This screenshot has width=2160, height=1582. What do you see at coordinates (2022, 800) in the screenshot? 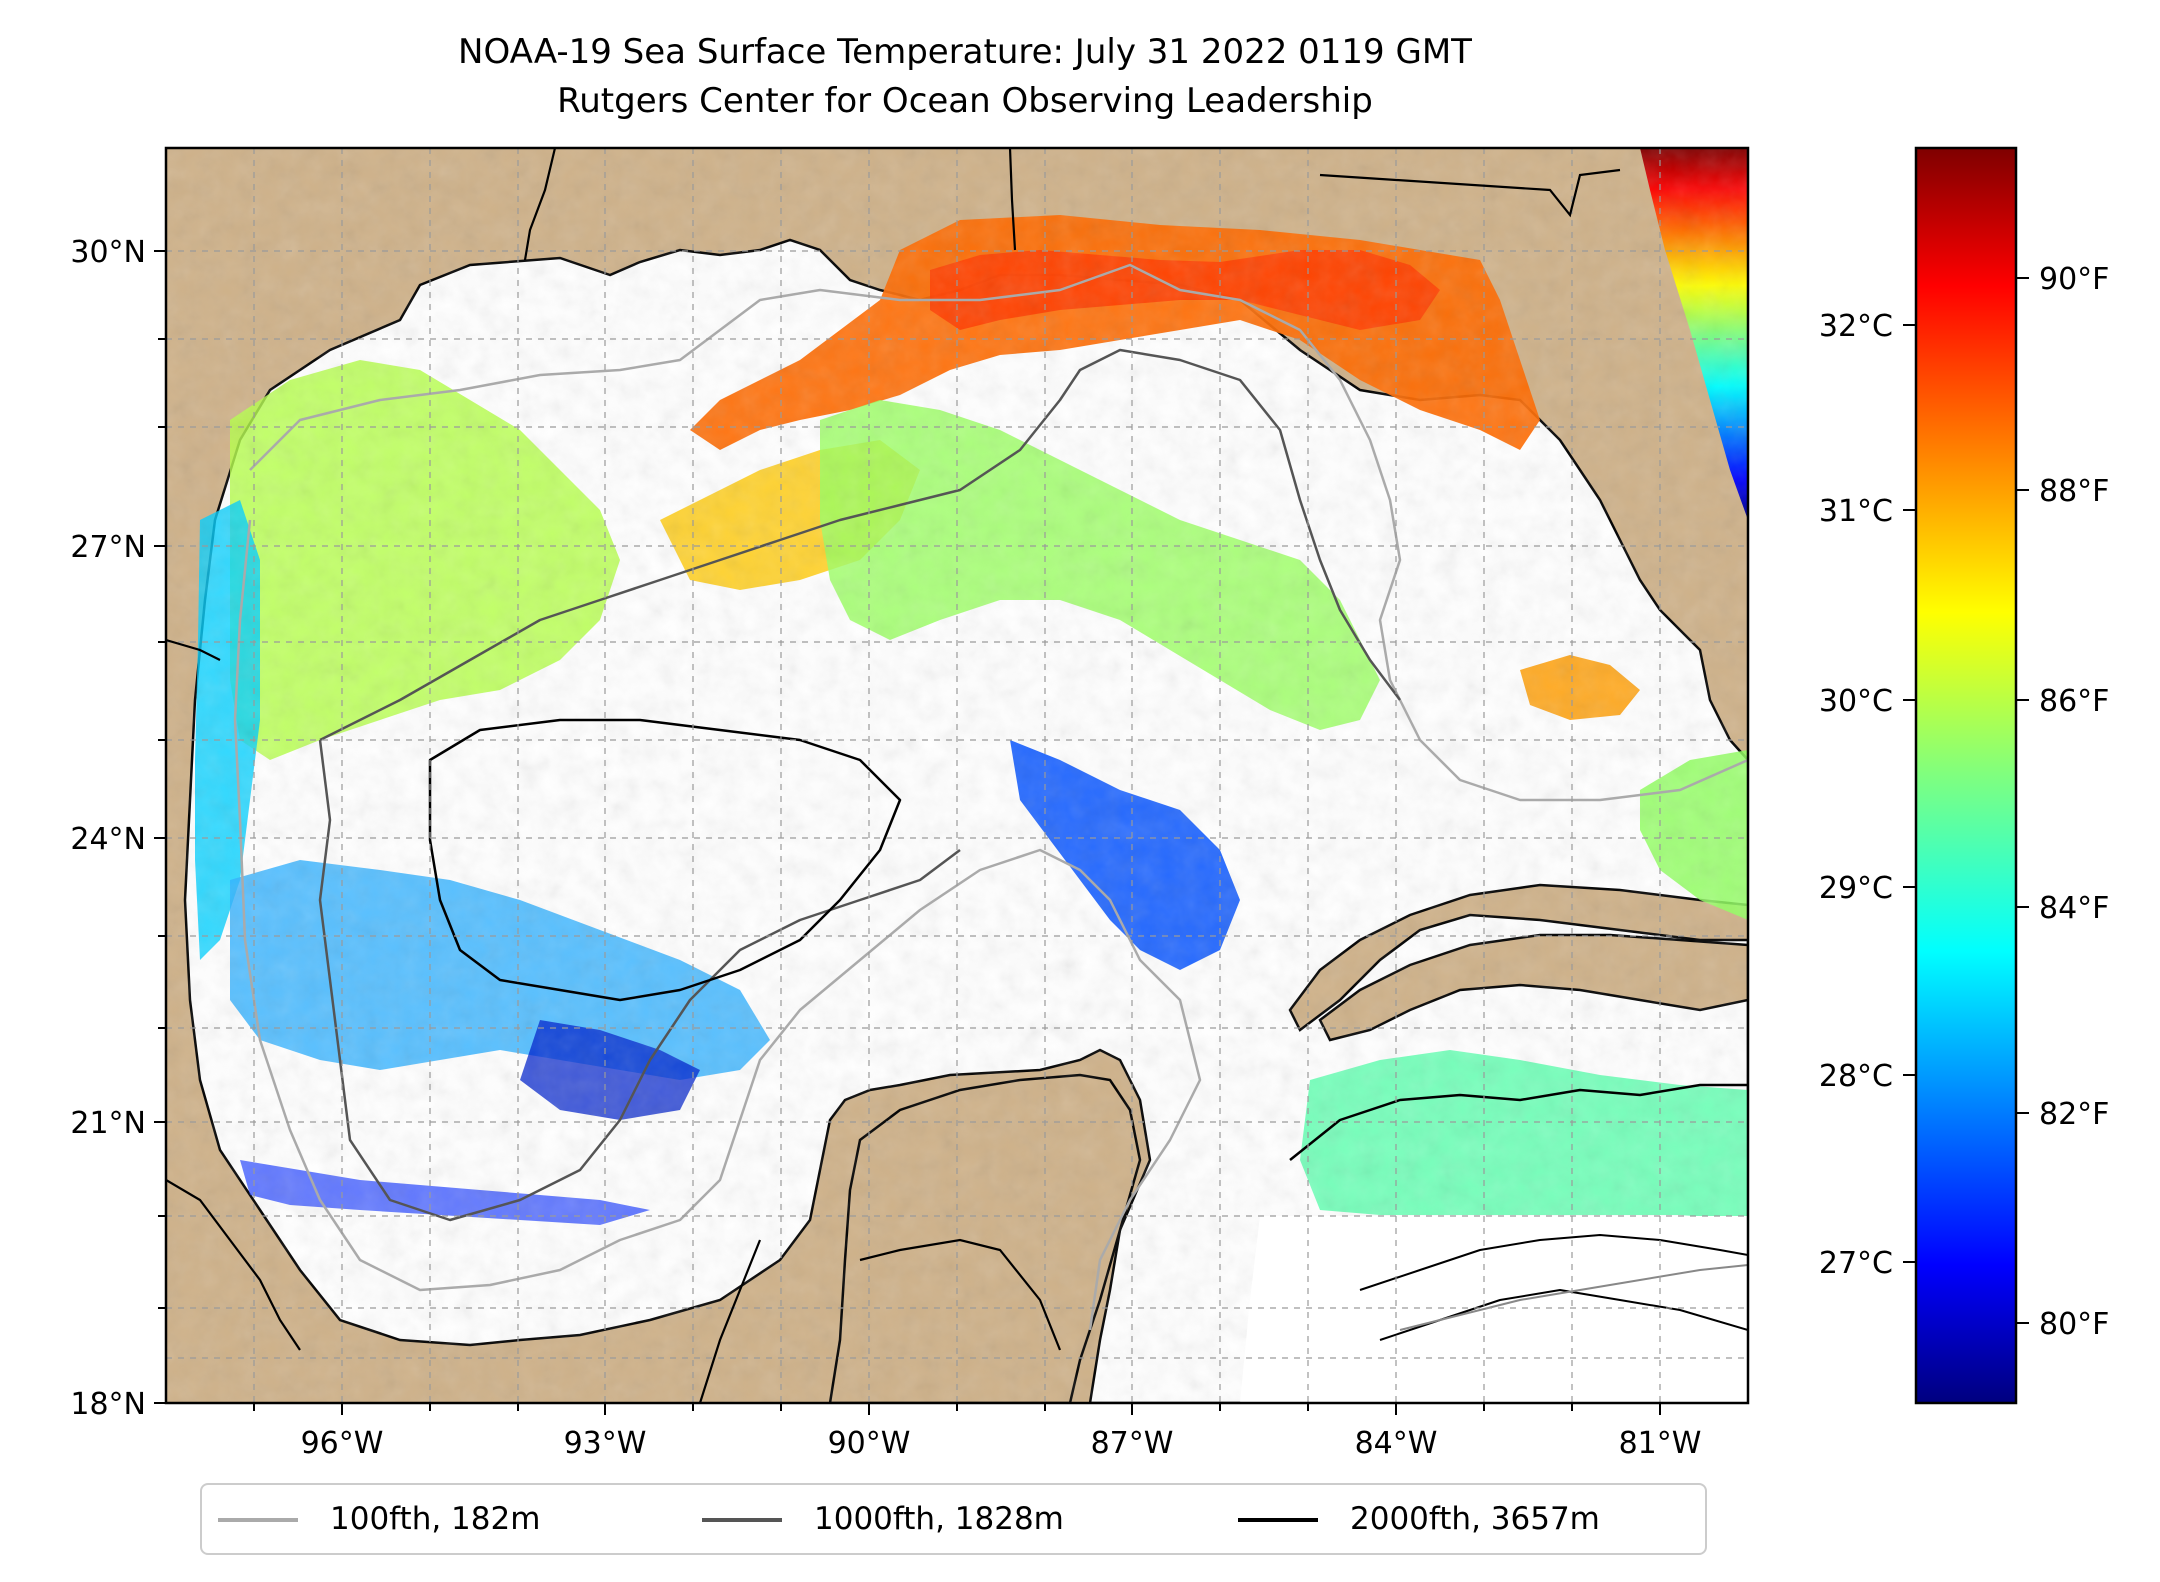
I see `fahrenheit-ticks` at bounding box center [2022, 800].